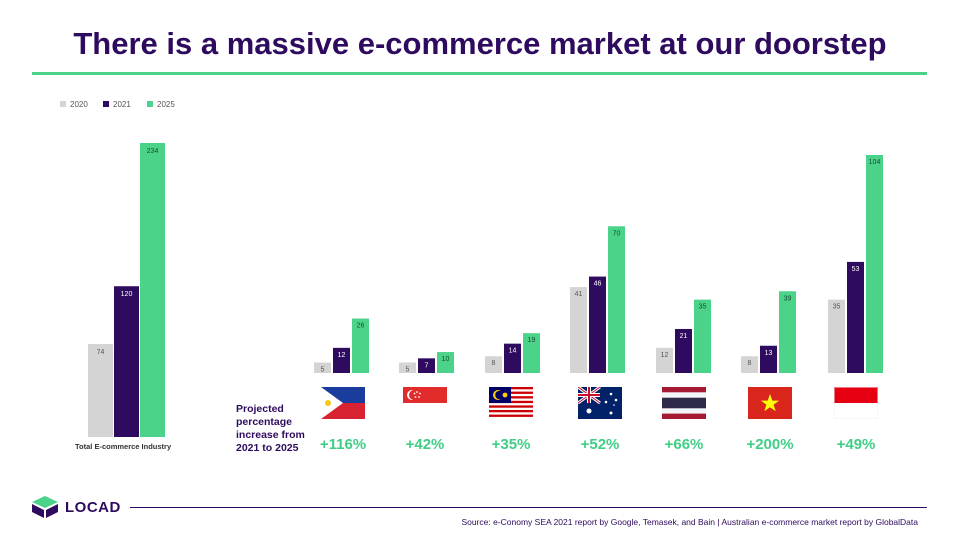 This screenshot has height=540, width=960. What do you see at coordinates (770, 403) in the screenshot?
I see `vietnam-flag-icon` at bounding box center [770, 403].